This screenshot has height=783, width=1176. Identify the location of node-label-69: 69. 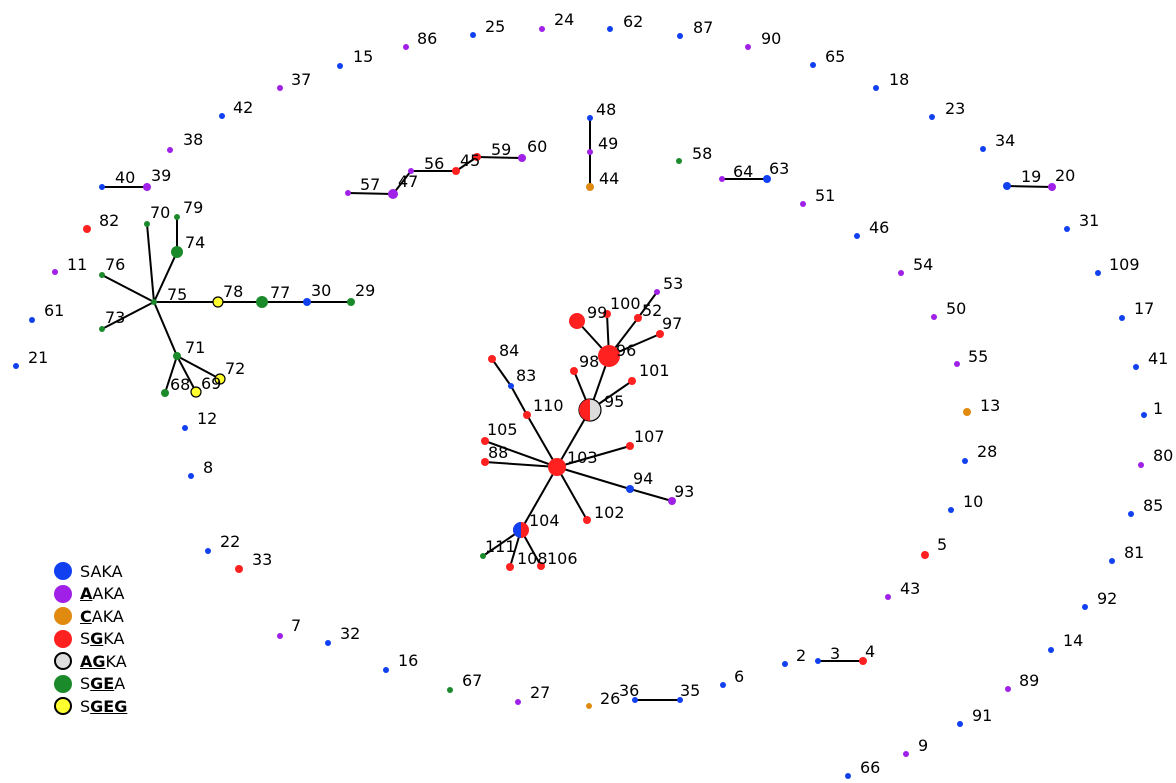
(211, 383).